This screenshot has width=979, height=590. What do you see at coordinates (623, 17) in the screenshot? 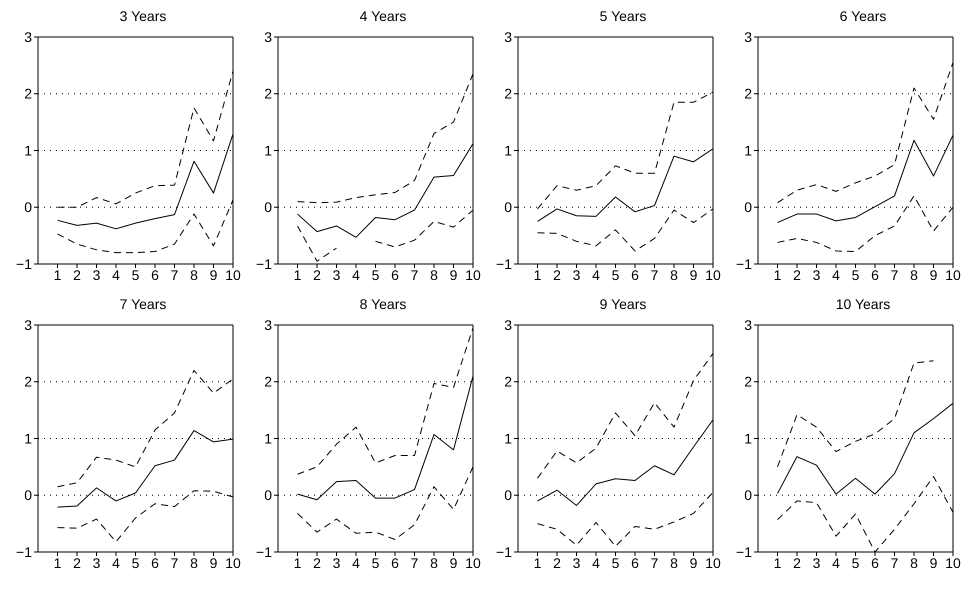
I see `chart-title: 5 Years` at bounding box center [623, 17].